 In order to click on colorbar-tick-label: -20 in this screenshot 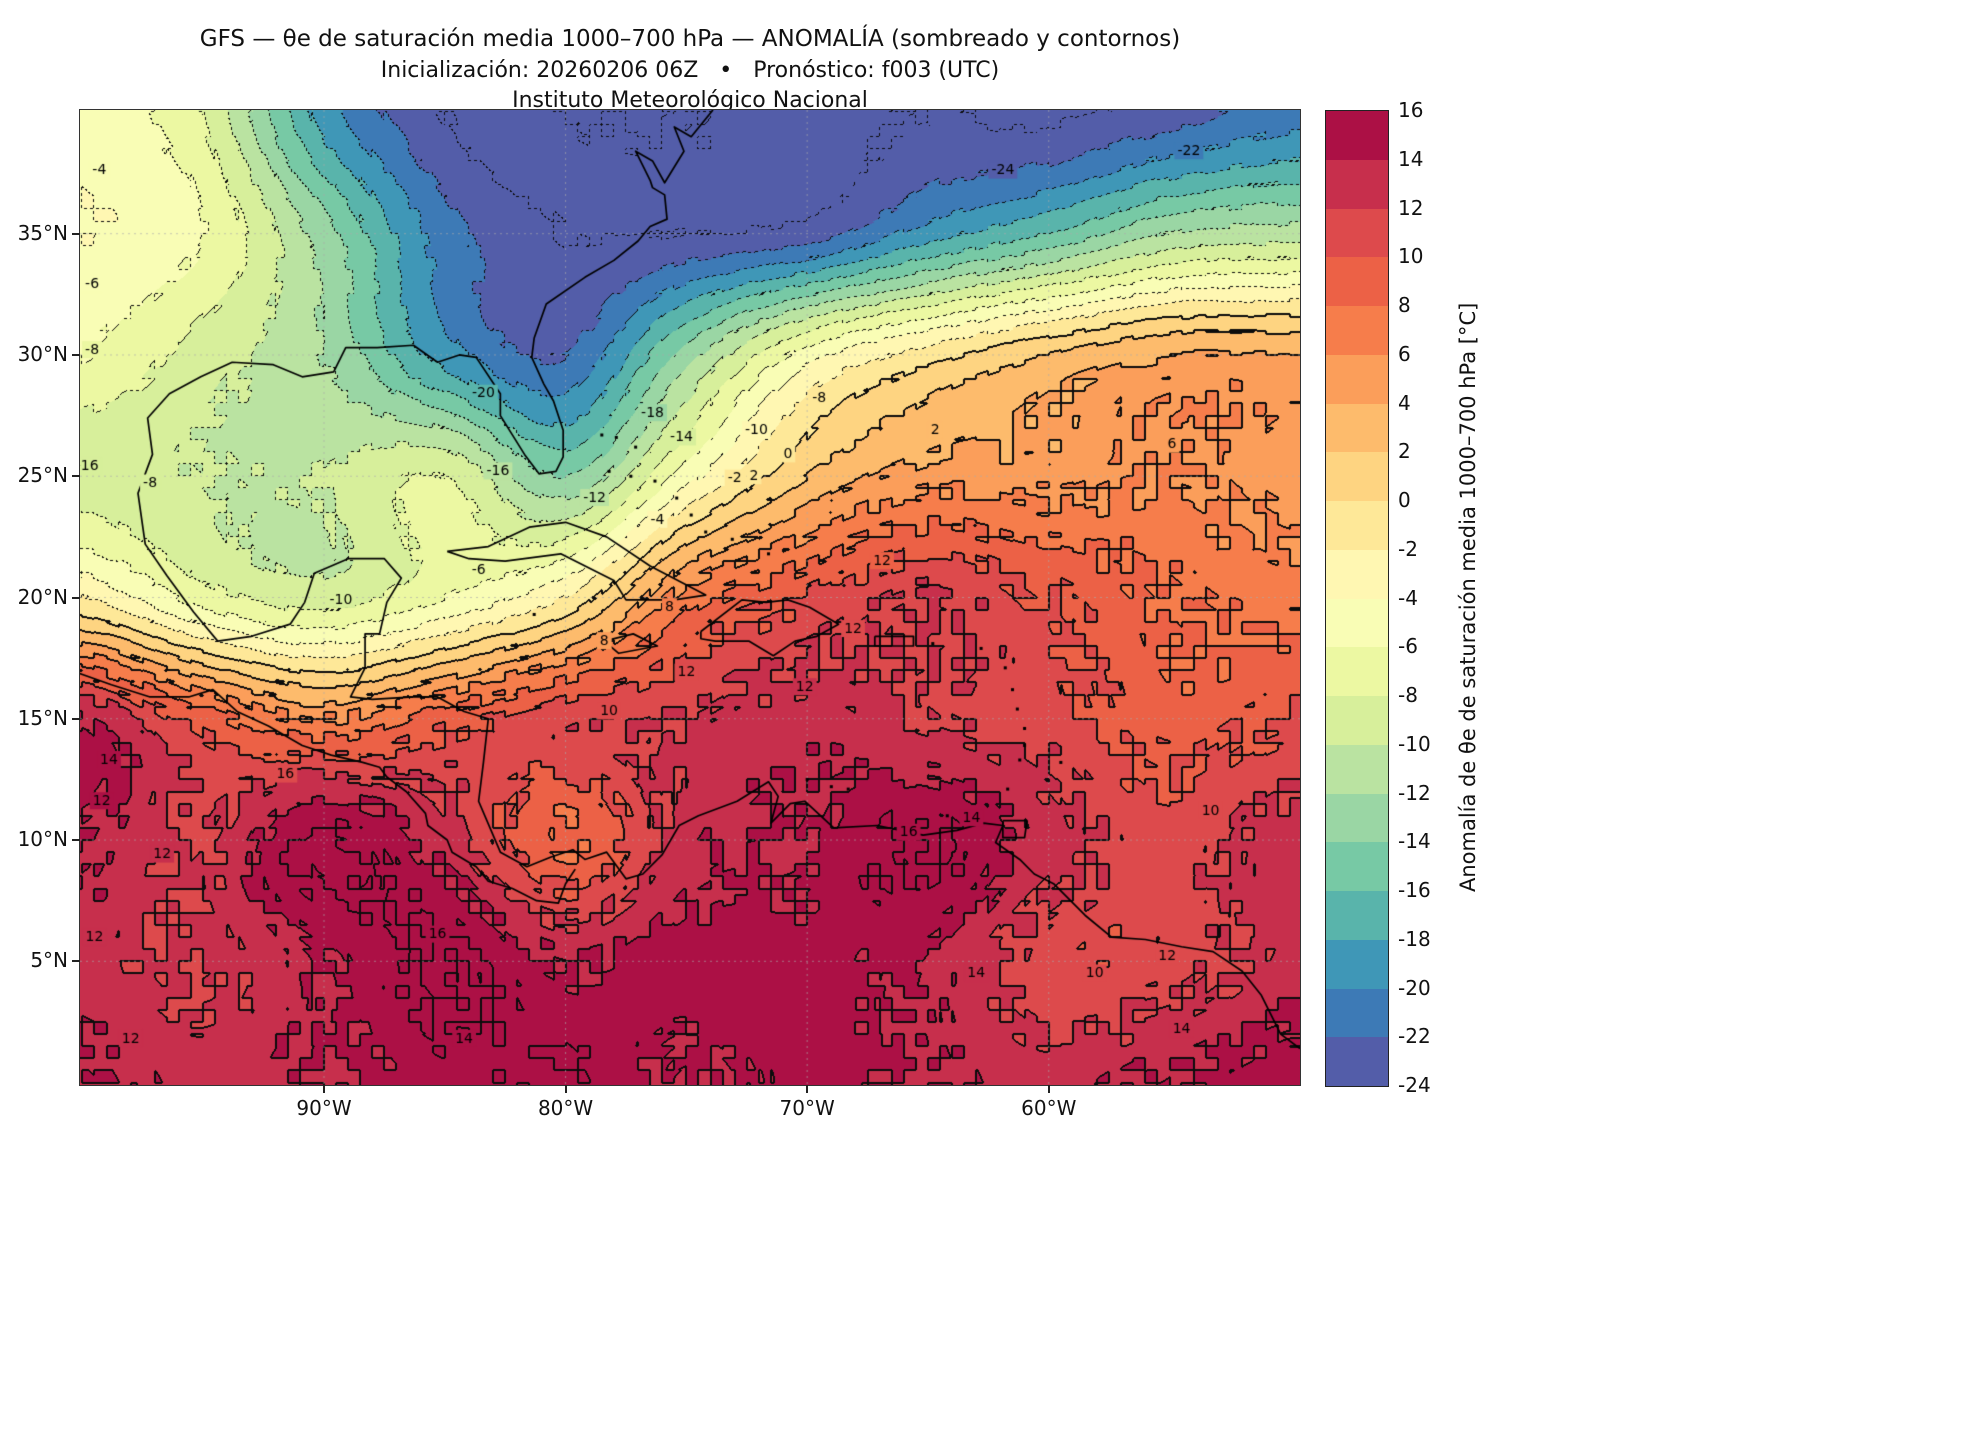, I will do `click(1414, 987)`.